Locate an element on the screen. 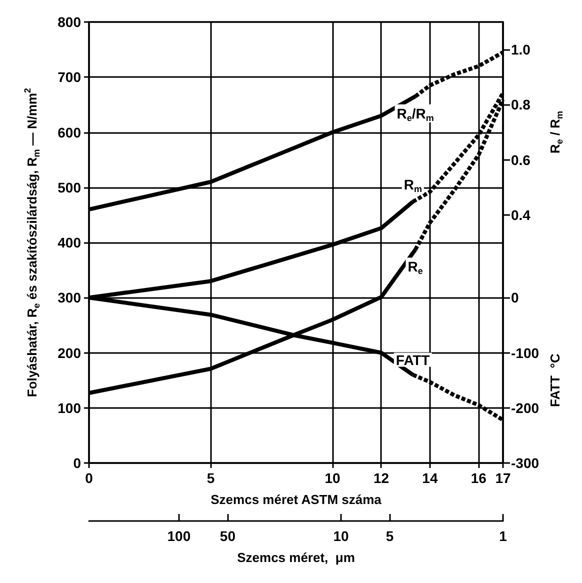 The width and height of the screenshot is (582, 583). y-axis-title: Folyáshatár, Re és szakítószilárdság, Rm — N/mm2 is located at coordinates (32, 243).